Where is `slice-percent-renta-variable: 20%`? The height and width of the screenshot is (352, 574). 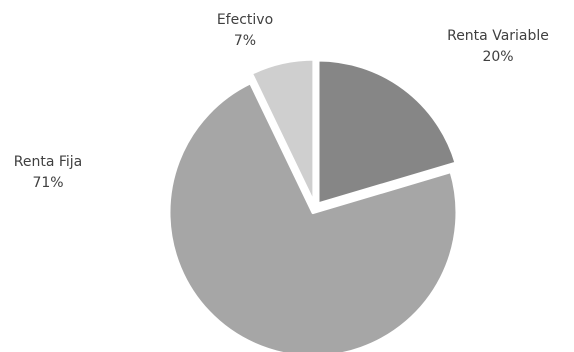 slice-percent-renta-variable: 20% is located at coordinates (497, 57).